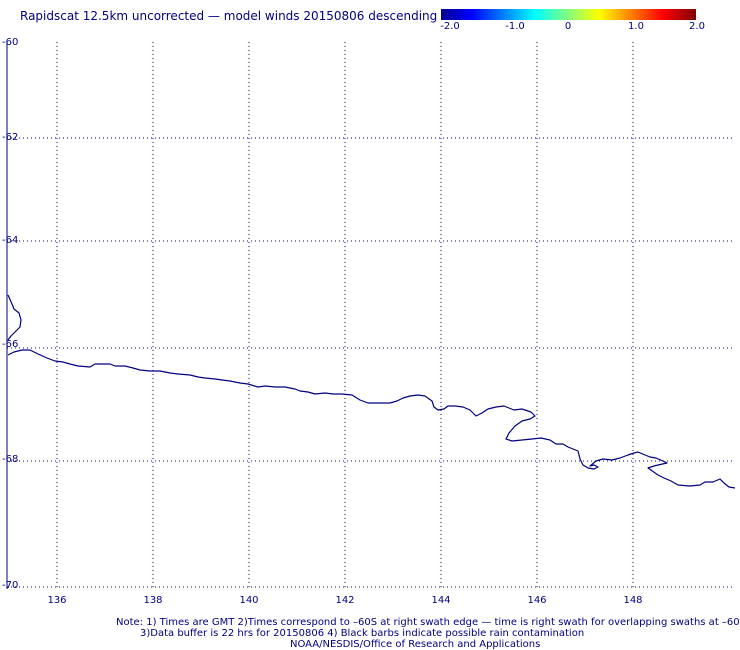 Image resolution: width=740 pixels, height=650 pixels. Describe the element at coordinates (10, 585) in the screenshot. I see `lat-label: -70` at that location.